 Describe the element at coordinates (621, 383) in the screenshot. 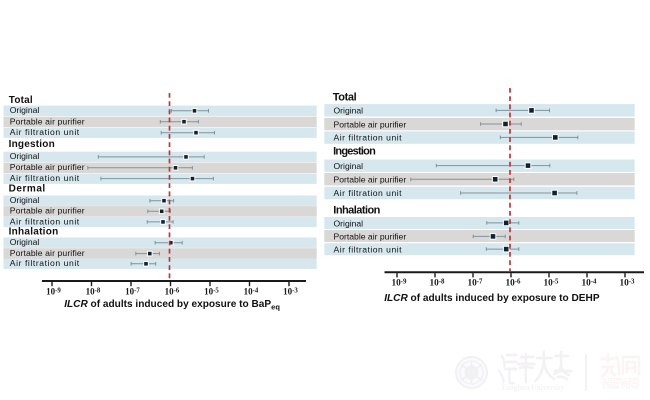

I see `svg-text: NEWS` at that location.